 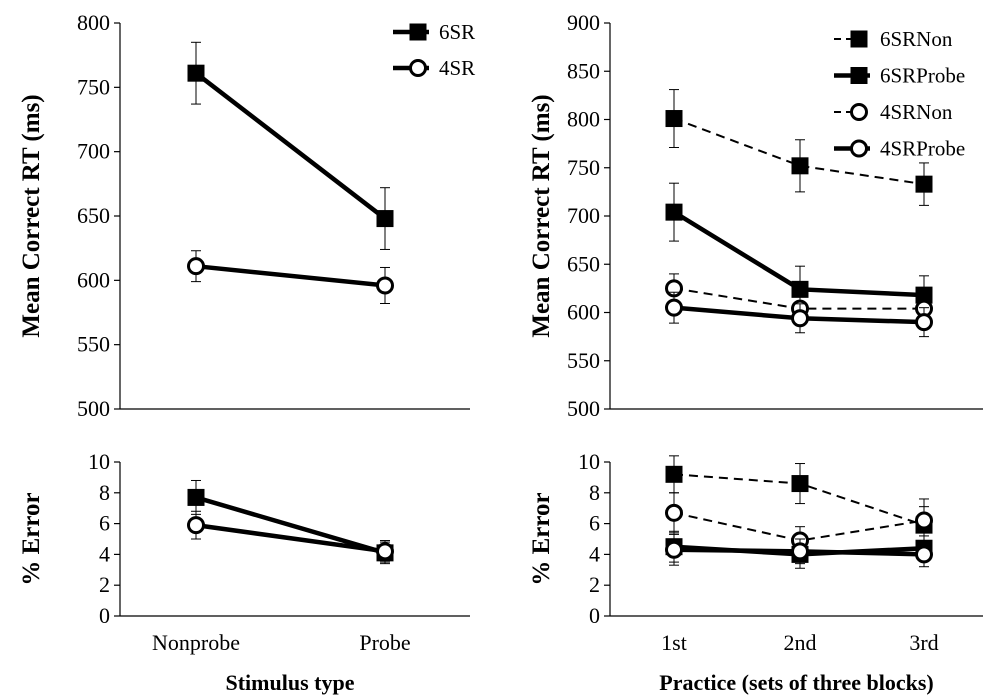 I want to click on legend-label: 4SRNon, so click(x=916, y=112).